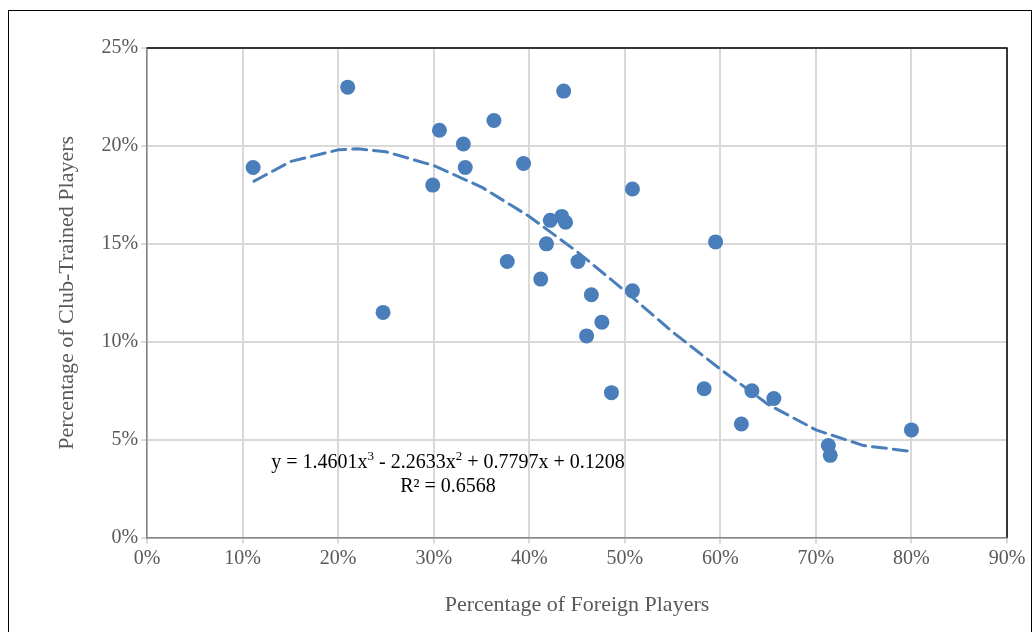 The width and height of the screenshot is (1035, 632). What do you see at coordinates (242, 556) in the screenshot?
I see `x-tick-label: 10%` at bounding box center [242, 556].